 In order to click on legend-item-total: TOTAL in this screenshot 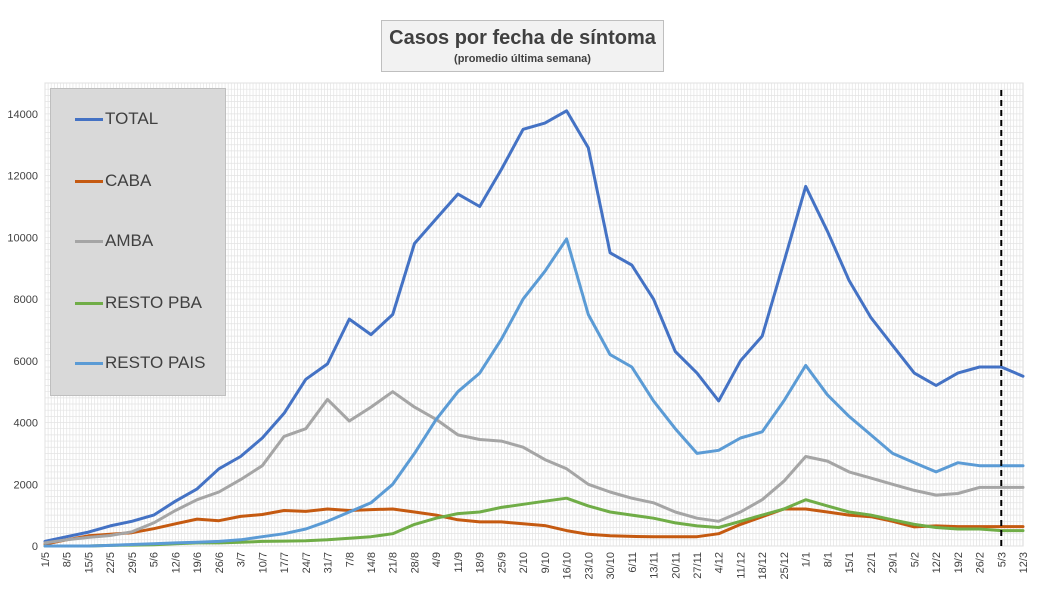, I will do `click(116, 119)`.